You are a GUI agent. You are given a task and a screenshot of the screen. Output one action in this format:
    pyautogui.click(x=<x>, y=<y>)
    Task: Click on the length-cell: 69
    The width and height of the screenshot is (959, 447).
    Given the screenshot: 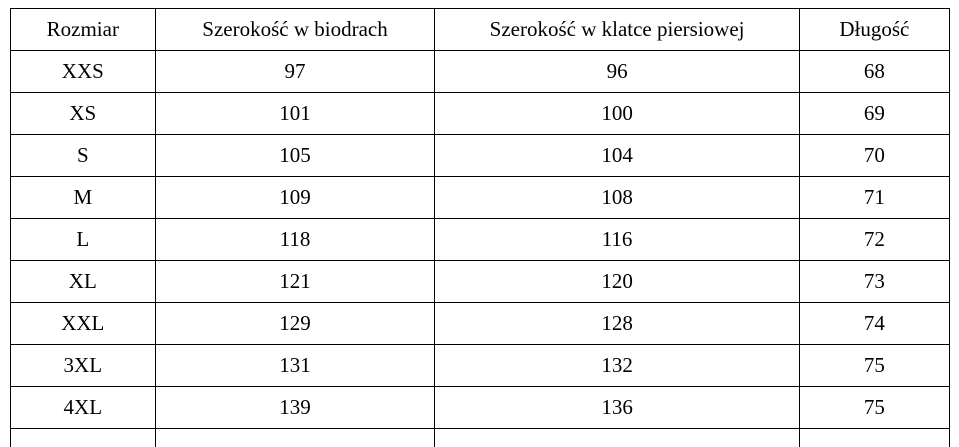 What is the action you would take?
    pyautogui.click(x=874, y=113)
    